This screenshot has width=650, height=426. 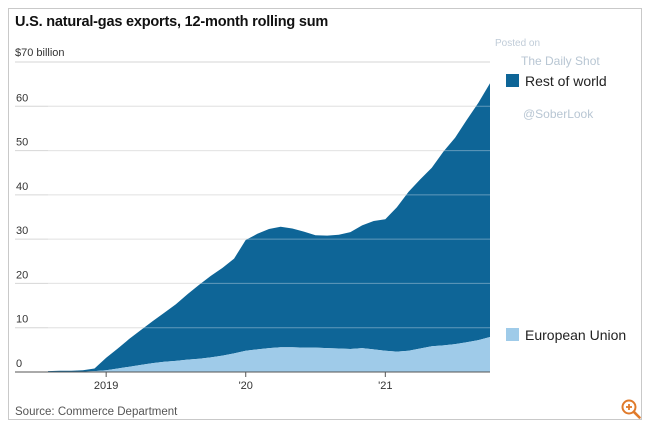 I want to click on legend-european-union: European Union, so click(x=566, y=335).